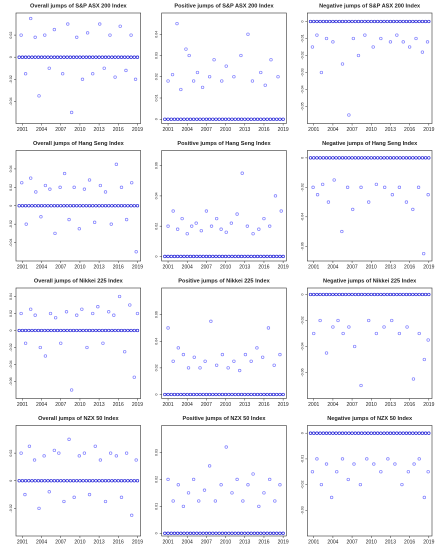 Image resolution: width=437 pixels, height=550 pixels. What do you see at coordinates (313, 130) in the screenshot?
I see `x-tick-label: 2001` at bounding box center [313, 130].